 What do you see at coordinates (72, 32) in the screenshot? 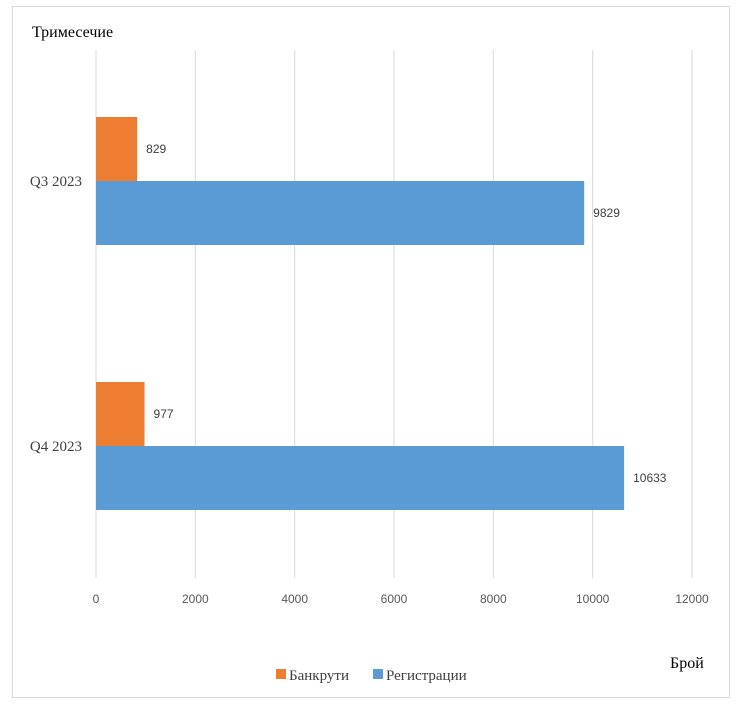
I see `y-axis-title: Тримесечие` at bounding box center [72, 32].